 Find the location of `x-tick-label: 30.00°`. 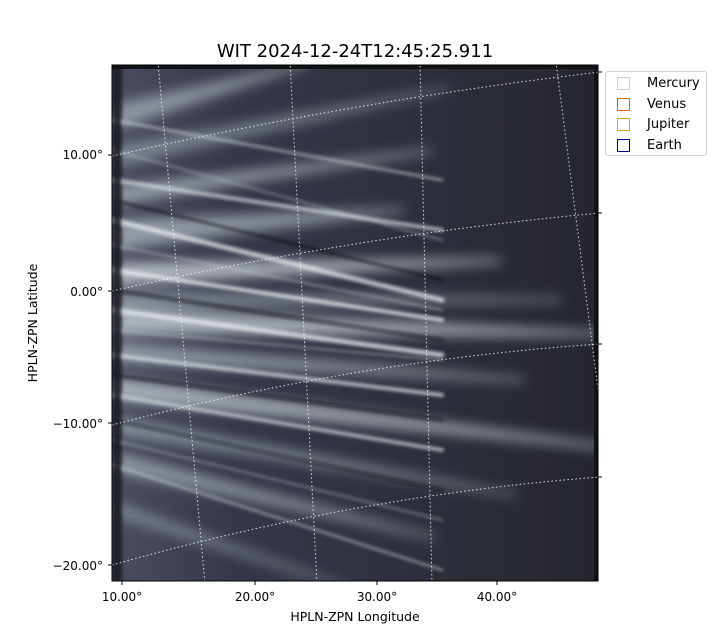

x-tick-label: 30.00° is located at coordinates (377, 597).